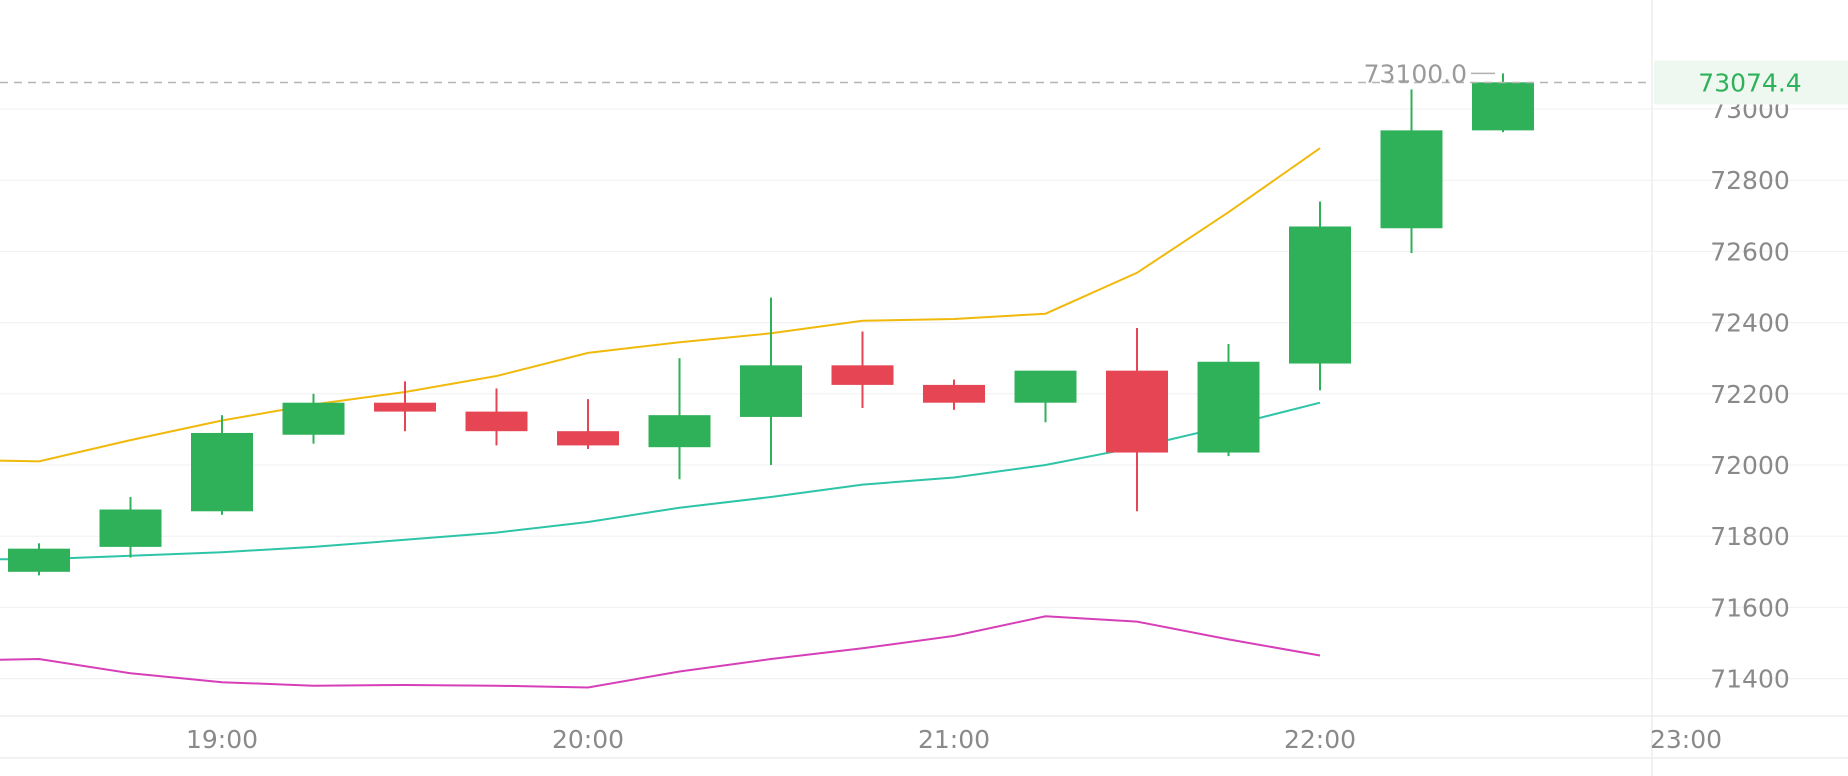 This screenshot has height=776, width=1848. I want to click on last-price-badge, so click(1751, 82).